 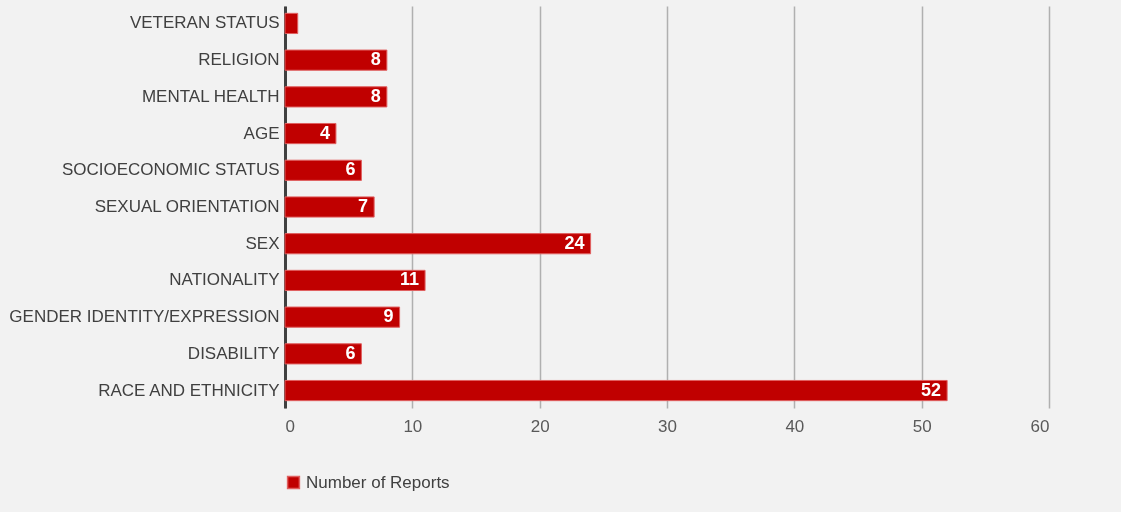 I want to click on x-tick-label: 40, so click(x=795, y=426).